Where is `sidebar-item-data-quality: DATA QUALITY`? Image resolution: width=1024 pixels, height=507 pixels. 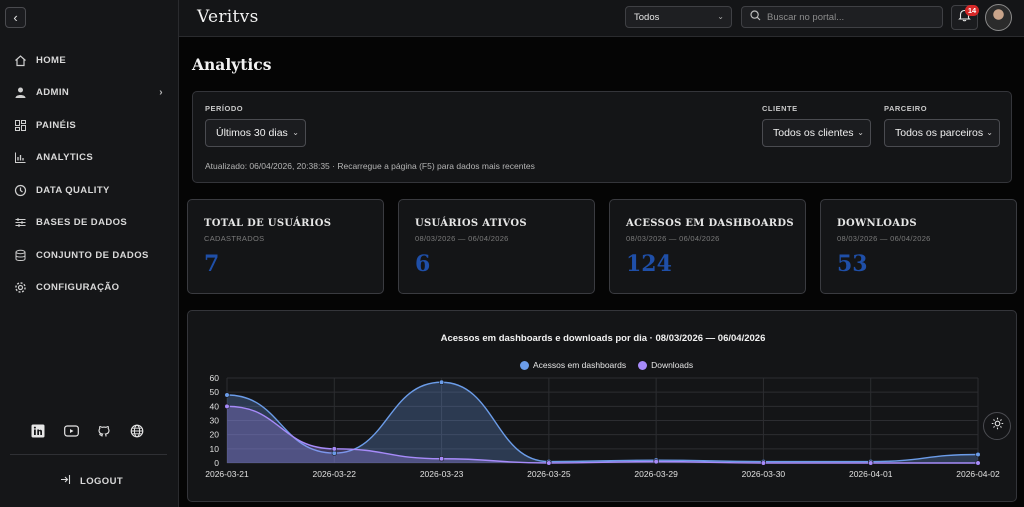 sidebar-item-data-quality: DATA QUALITY is located at coordinates (89, 190).